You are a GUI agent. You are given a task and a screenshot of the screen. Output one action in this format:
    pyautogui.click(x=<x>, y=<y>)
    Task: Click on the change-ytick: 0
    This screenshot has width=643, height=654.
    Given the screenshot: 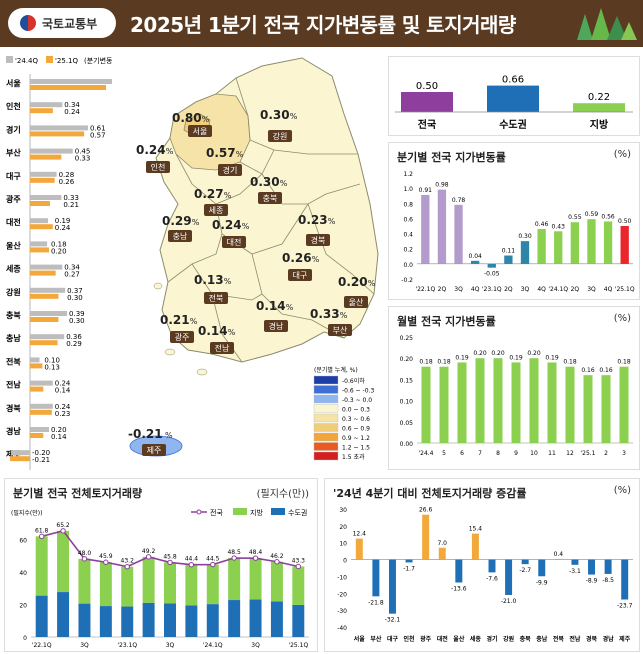 What is the action you would take?
    pyautogui.click(x=345, y=561)
    